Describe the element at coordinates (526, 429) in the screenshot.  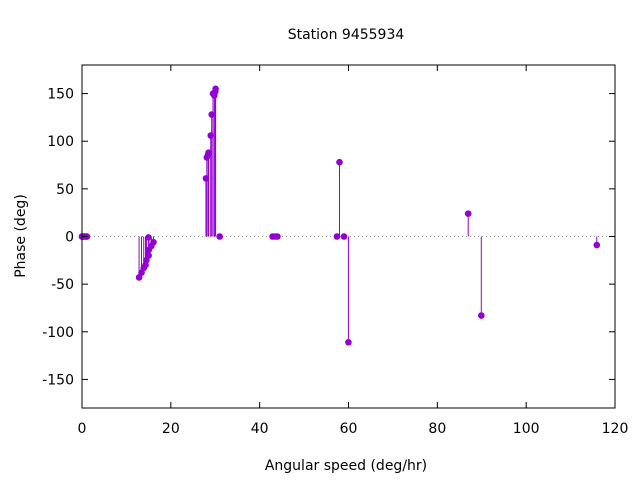
I see `x-tick-label: 100` at that location.